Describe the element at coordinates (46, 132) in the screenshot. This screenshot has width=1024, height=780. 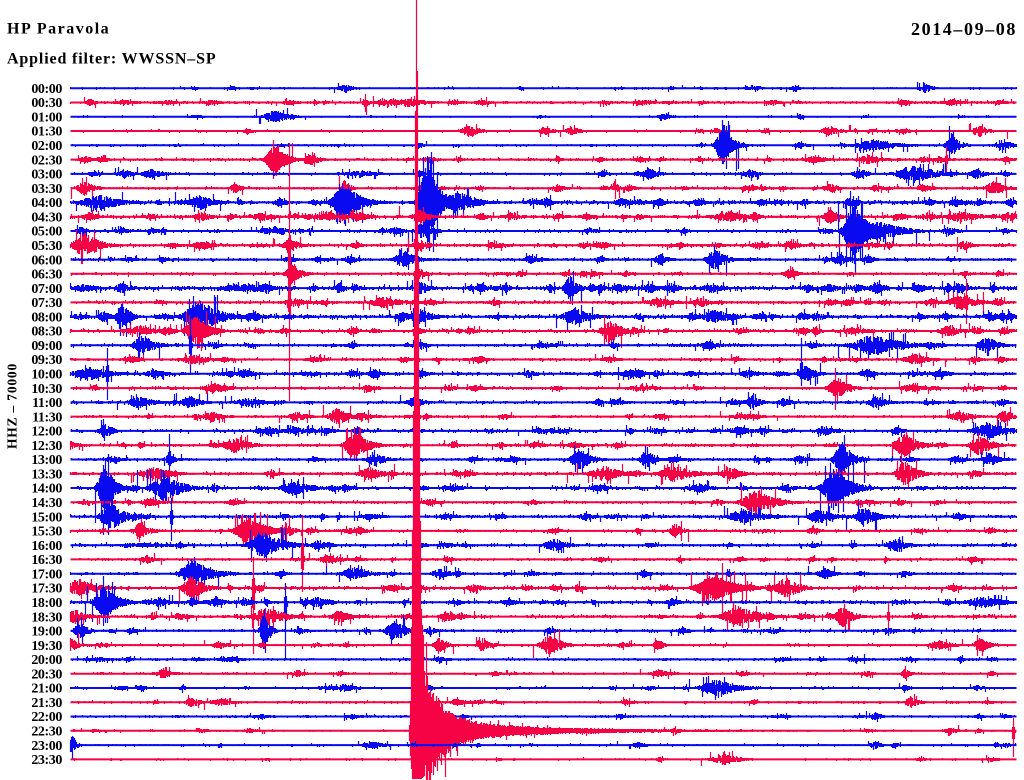
I see `svg-text: 01:30` at that location.